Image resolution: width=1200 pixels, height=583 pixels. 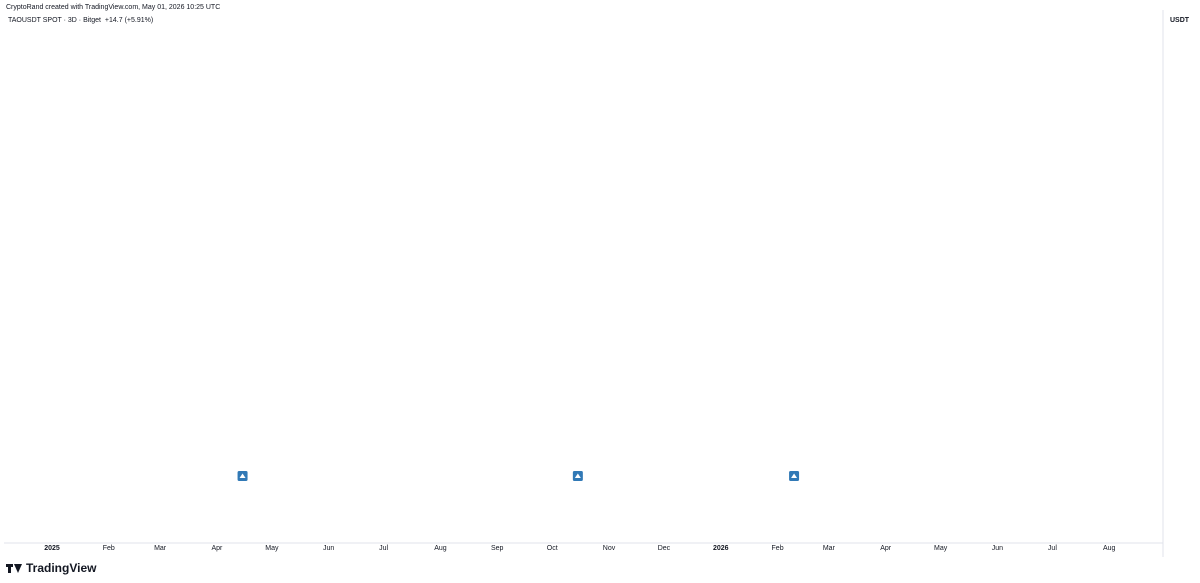 What do you see at coordinates (129, 20) in the screenshot?
I see `price-change: +14.7 (+5.91%)` at bounding box center [129, 20].